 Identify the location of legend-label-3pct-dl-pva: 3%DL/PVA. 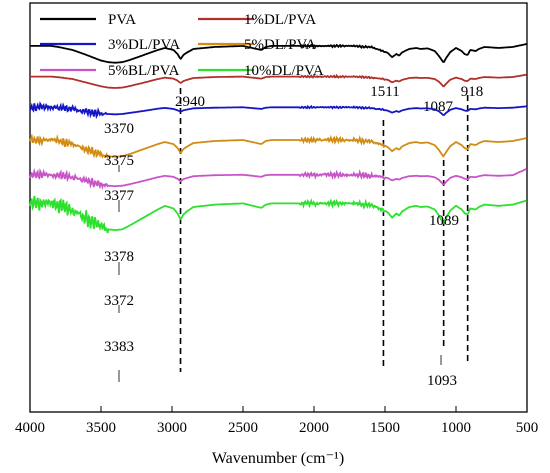
(144, 45).